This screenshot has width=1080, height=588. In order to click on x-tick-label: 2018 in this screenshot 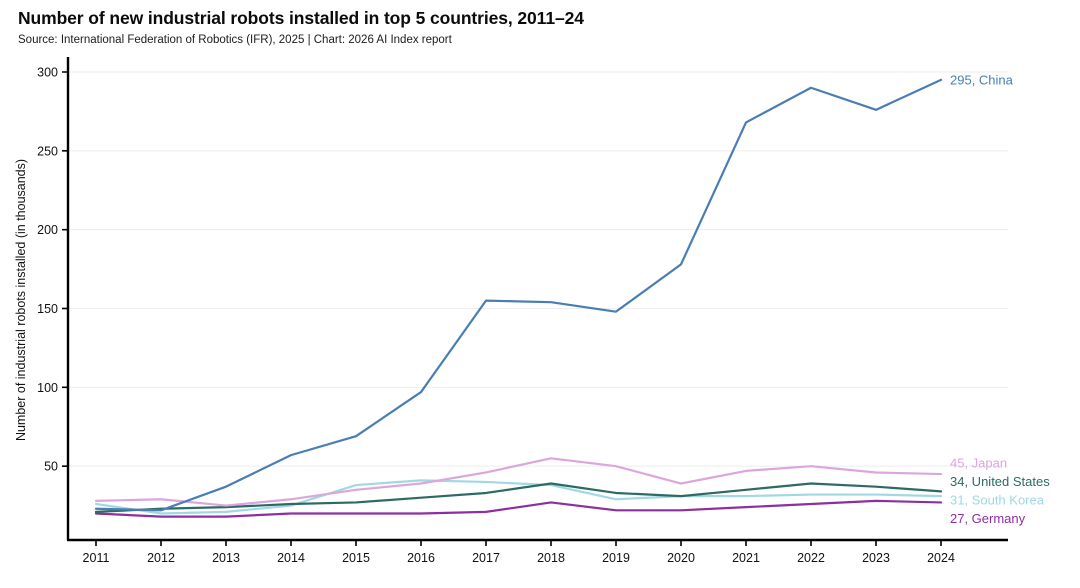, I will do `click(551, 558)`.